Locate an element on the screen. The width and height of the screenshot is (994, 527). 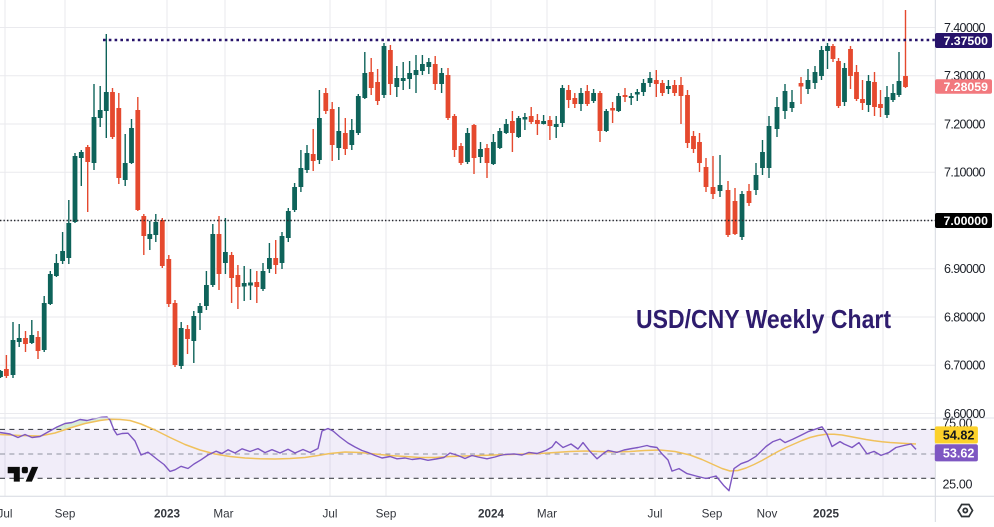
svg-text: 6.70000 is located at coordinates (965, 366).